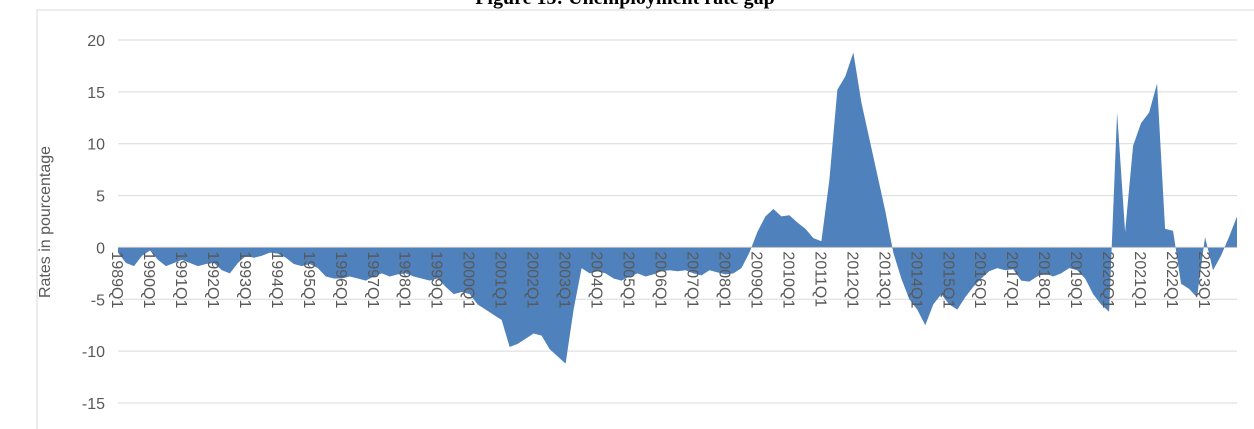 The height and width of the screenshot is (429, 1254). Describe the element at coordinates (947, 279) in the screenshot. I see `x-tick-label: 2015Q1` at that location.